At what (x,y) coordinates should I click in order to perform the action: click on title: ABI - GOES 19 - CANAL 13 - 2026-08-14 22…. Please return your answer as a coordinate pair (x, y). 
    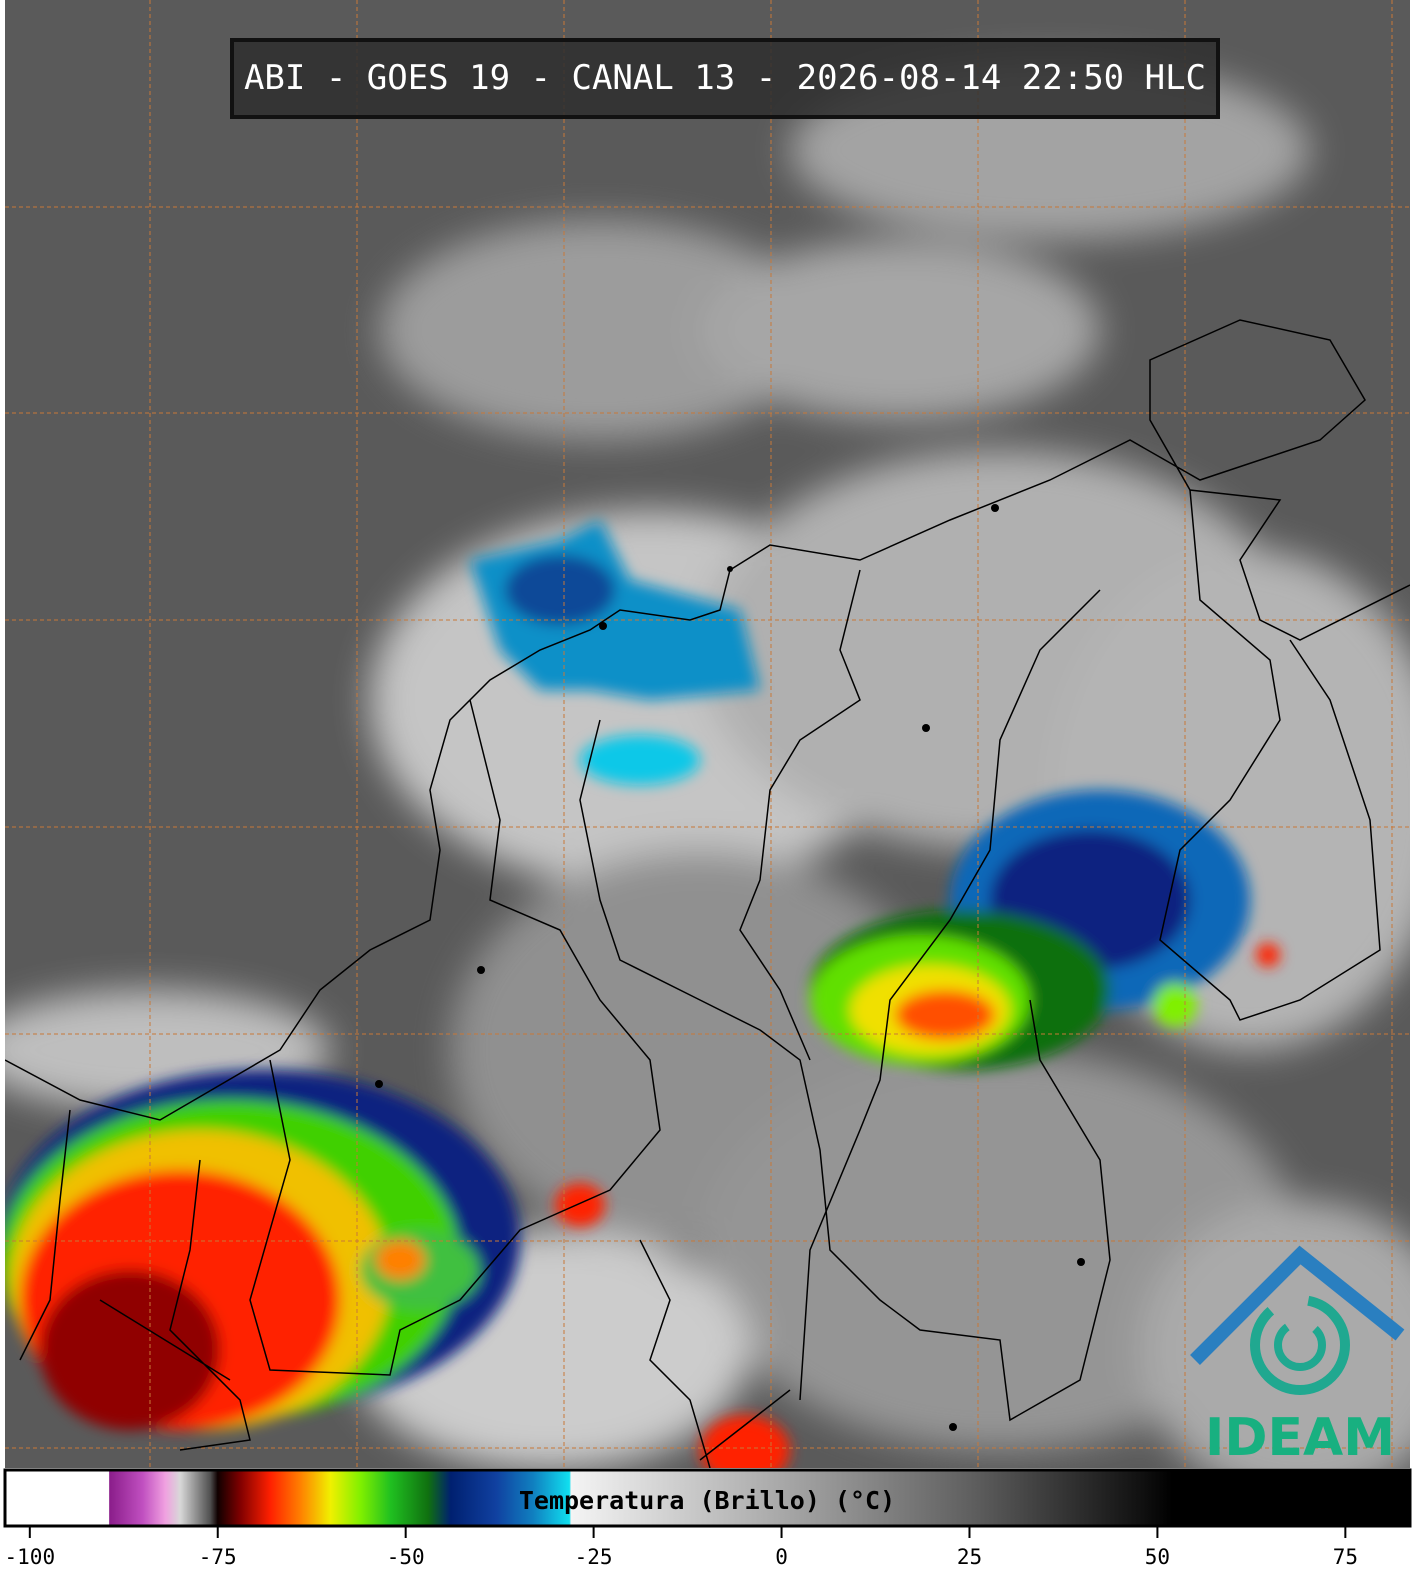
    Looking at the image, I should click on (725, 78).